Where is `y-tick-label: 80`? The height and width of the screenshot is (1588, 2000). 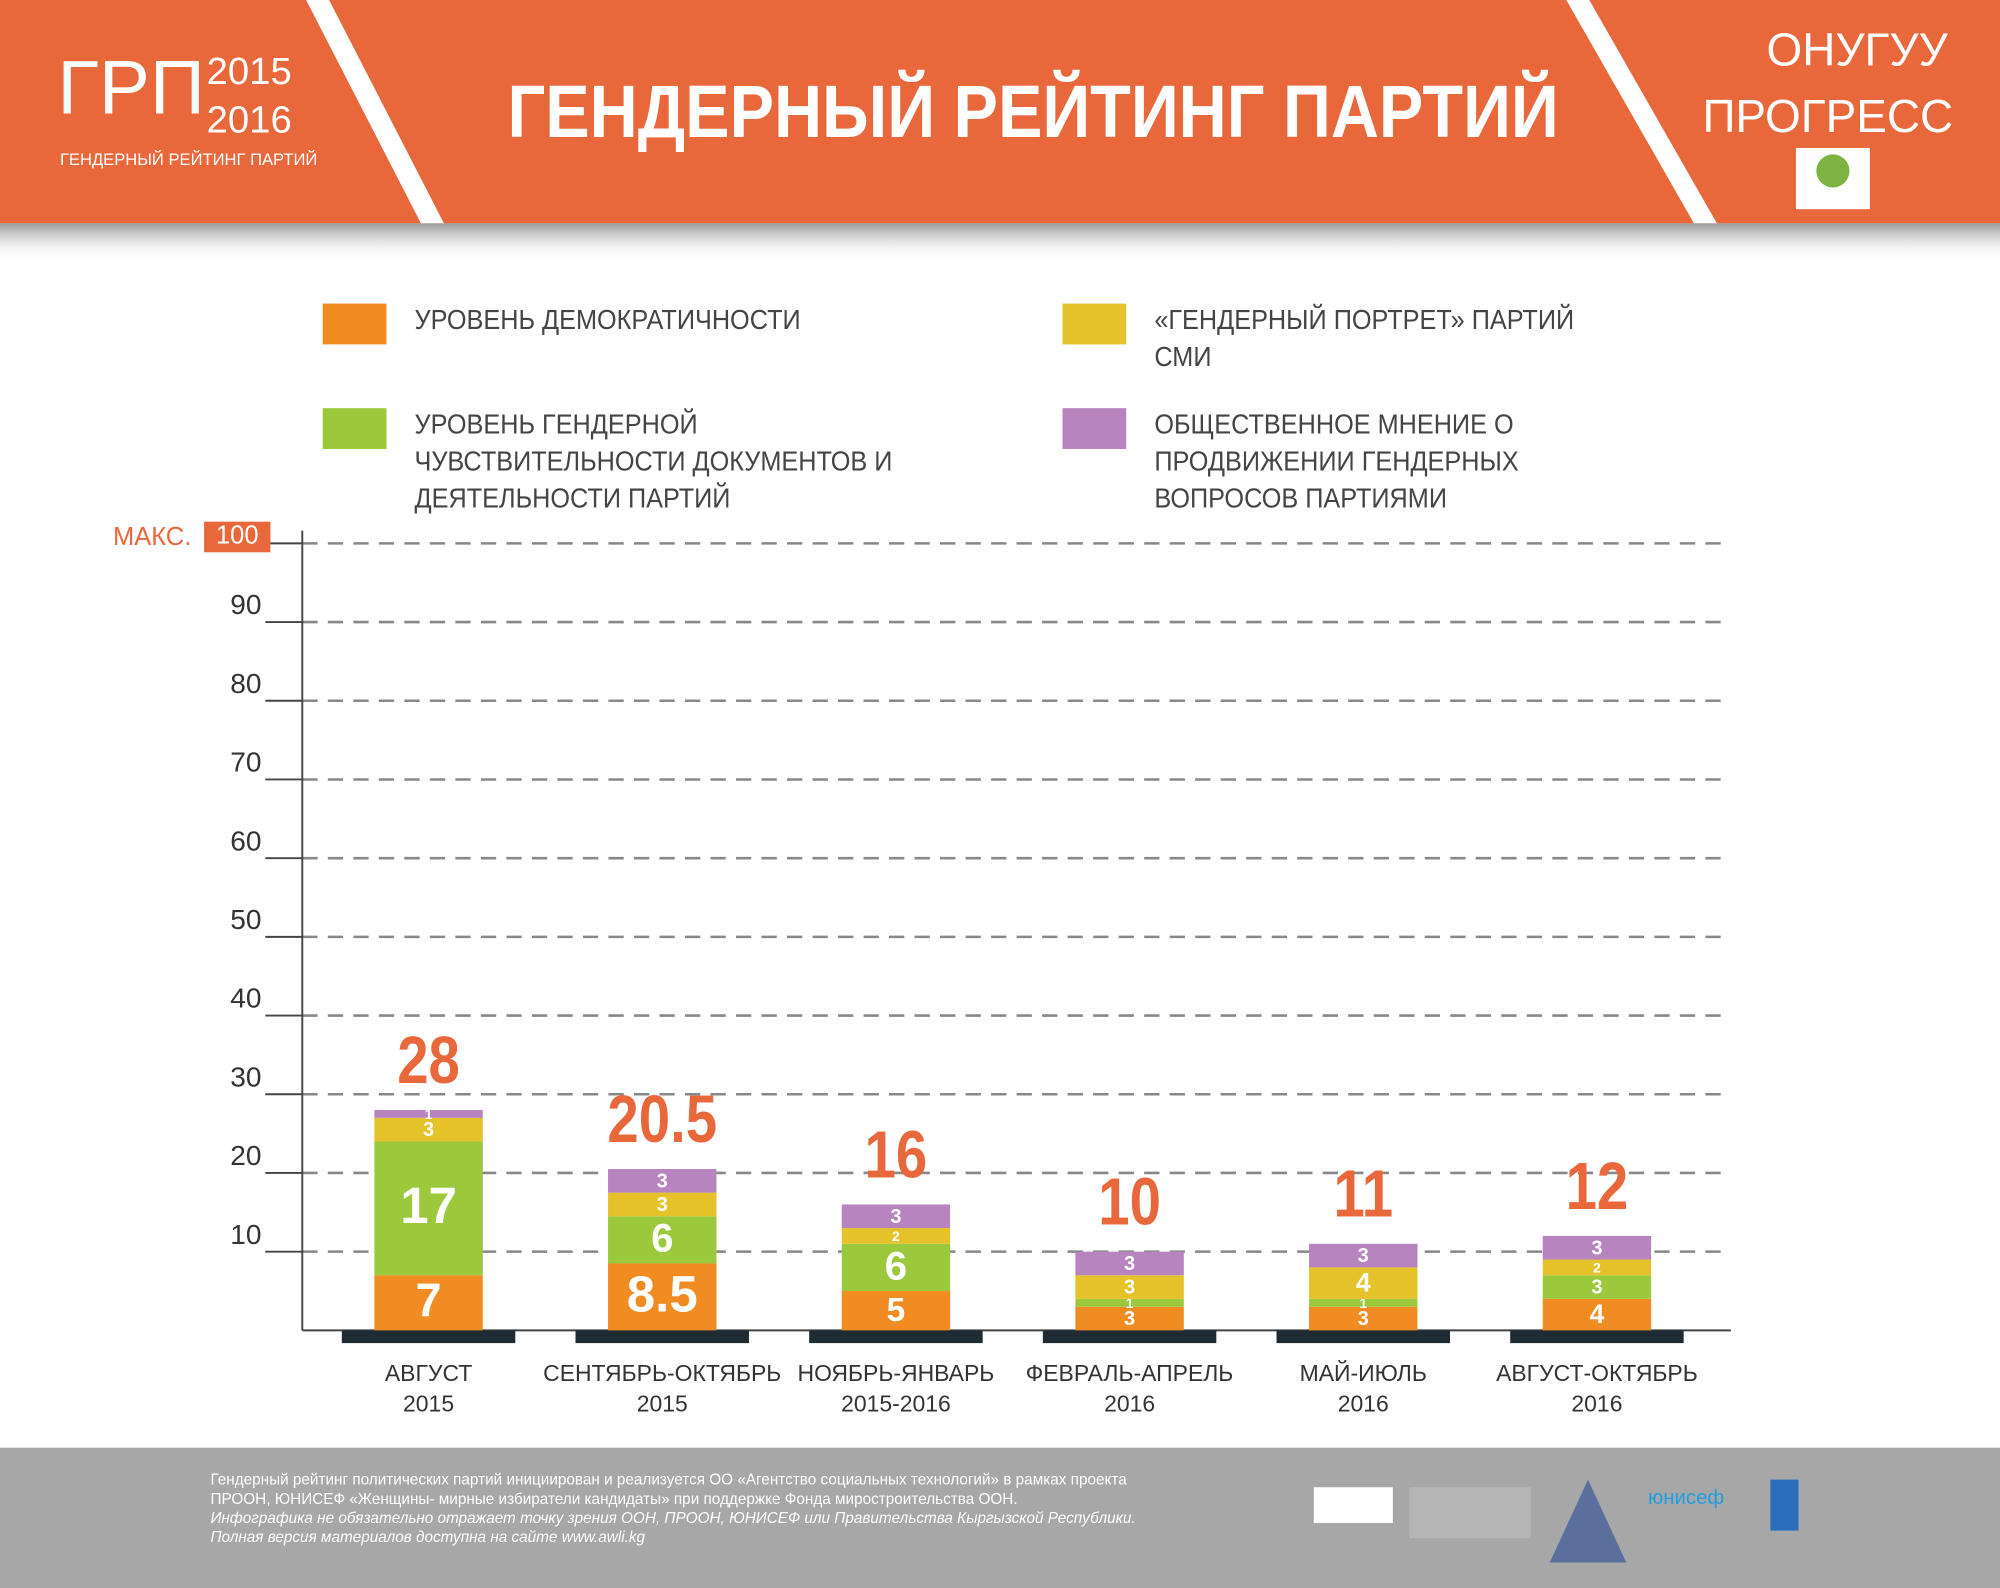
y-tick-label: 80 is located at coordinates (245, 683).